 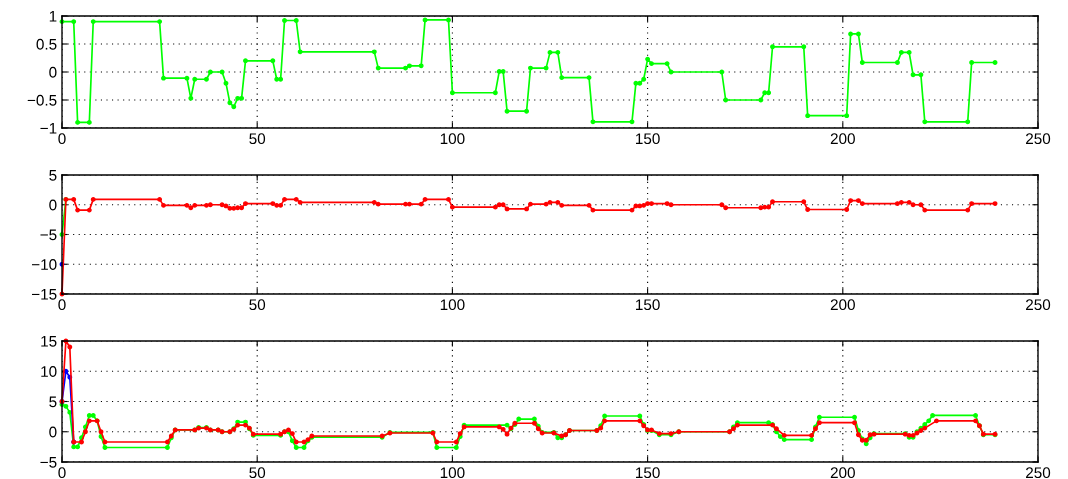 What do you see at coordinates (42, 100) in the screenshot?
I see `y-tick-label: −0.5` at bounding box center [42, 100].